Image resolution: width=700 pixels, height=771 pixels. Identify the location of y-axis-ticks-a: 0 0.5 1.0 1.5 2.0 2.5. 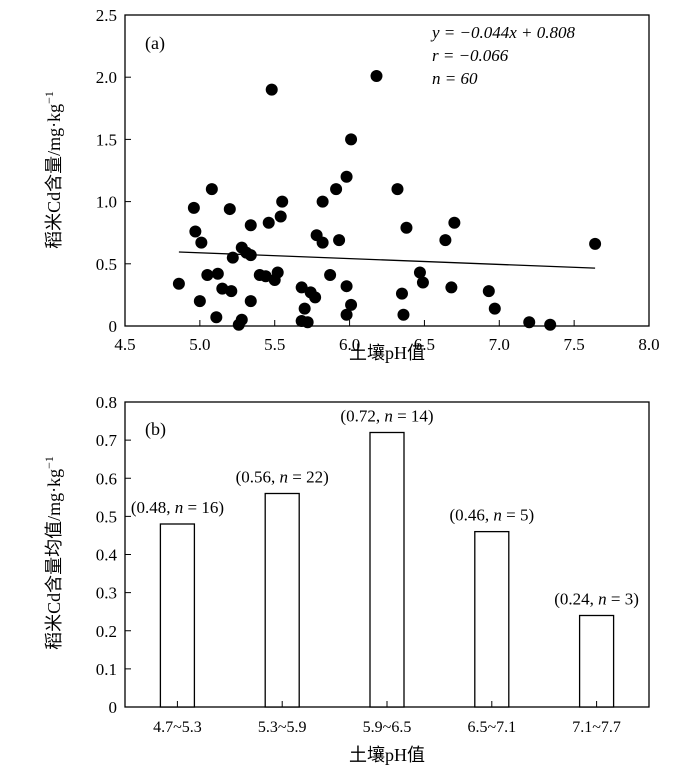
(113, 171).